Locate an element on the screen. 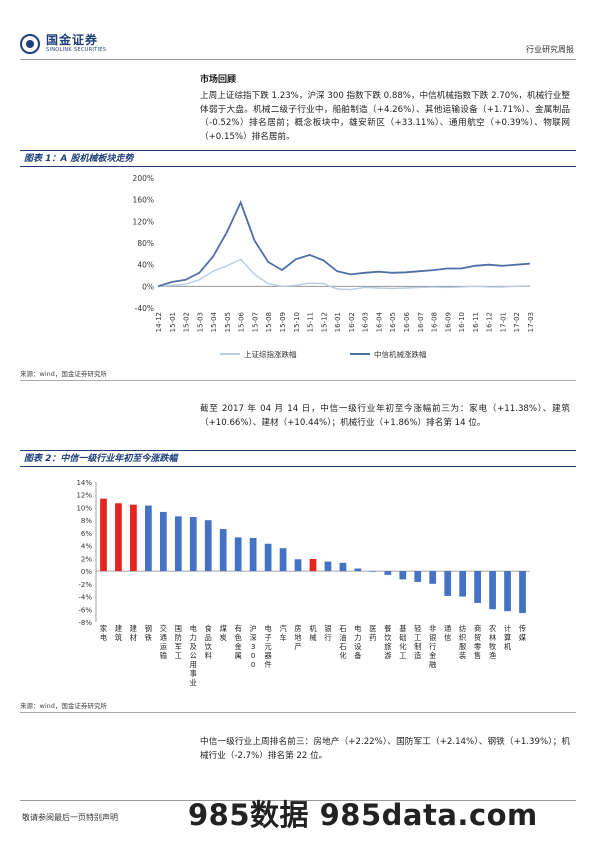 The height and width of the screenshot is (843, 596). x-tick-label: 15-07 is located at coordinates (255, 322).